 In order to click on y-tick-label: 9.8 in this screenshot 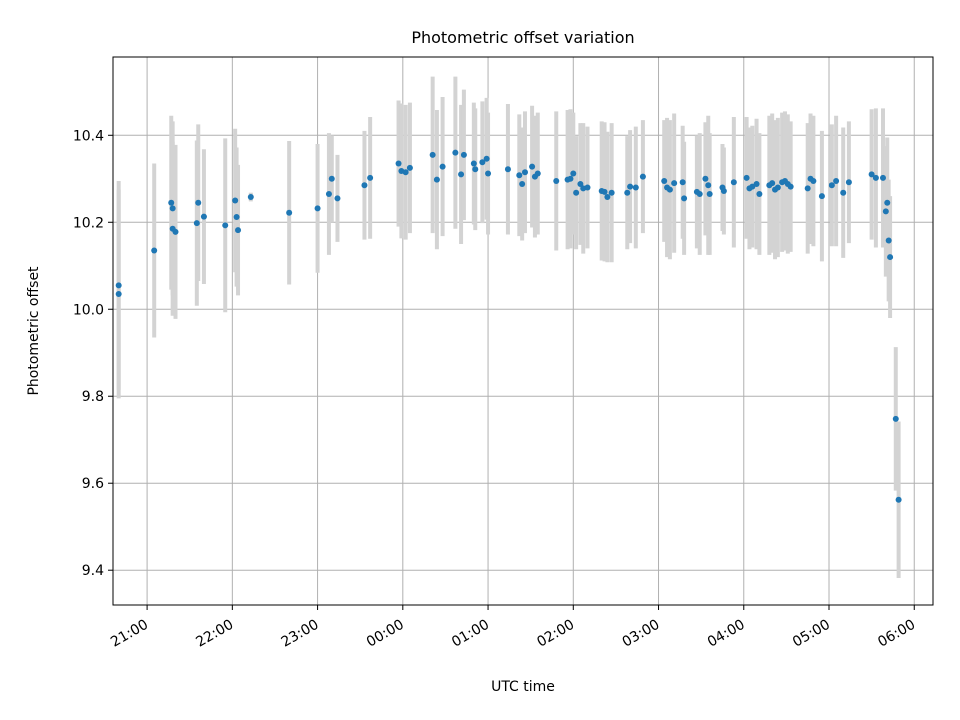, I will do `click(93, 397)`.